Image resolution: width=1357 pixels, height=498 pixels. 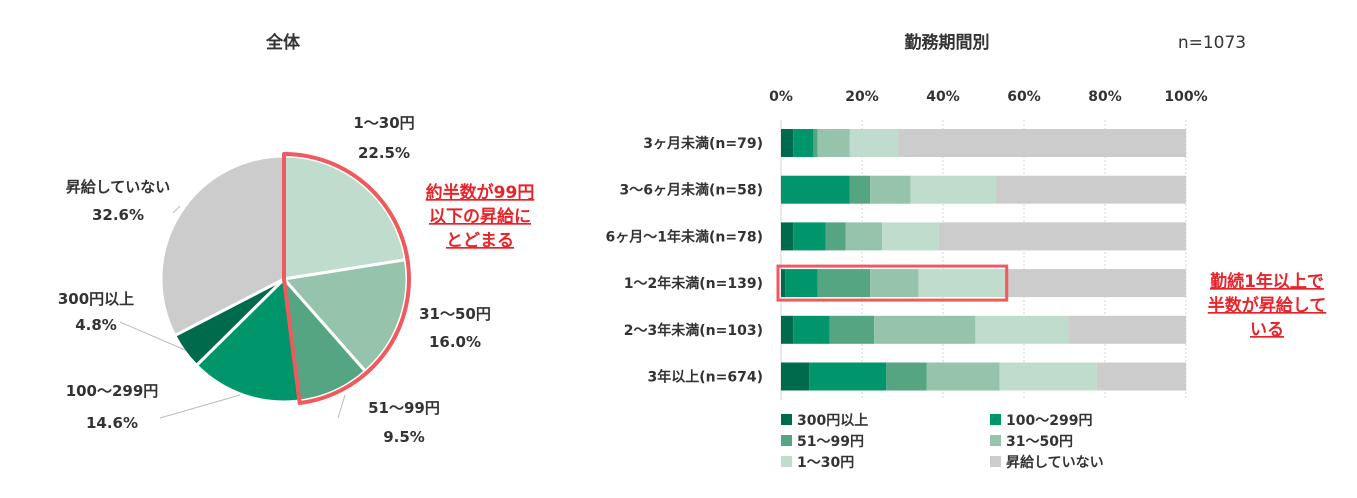 I want to click on pie-value-1: 16.0%, so click(x=455, y=342).